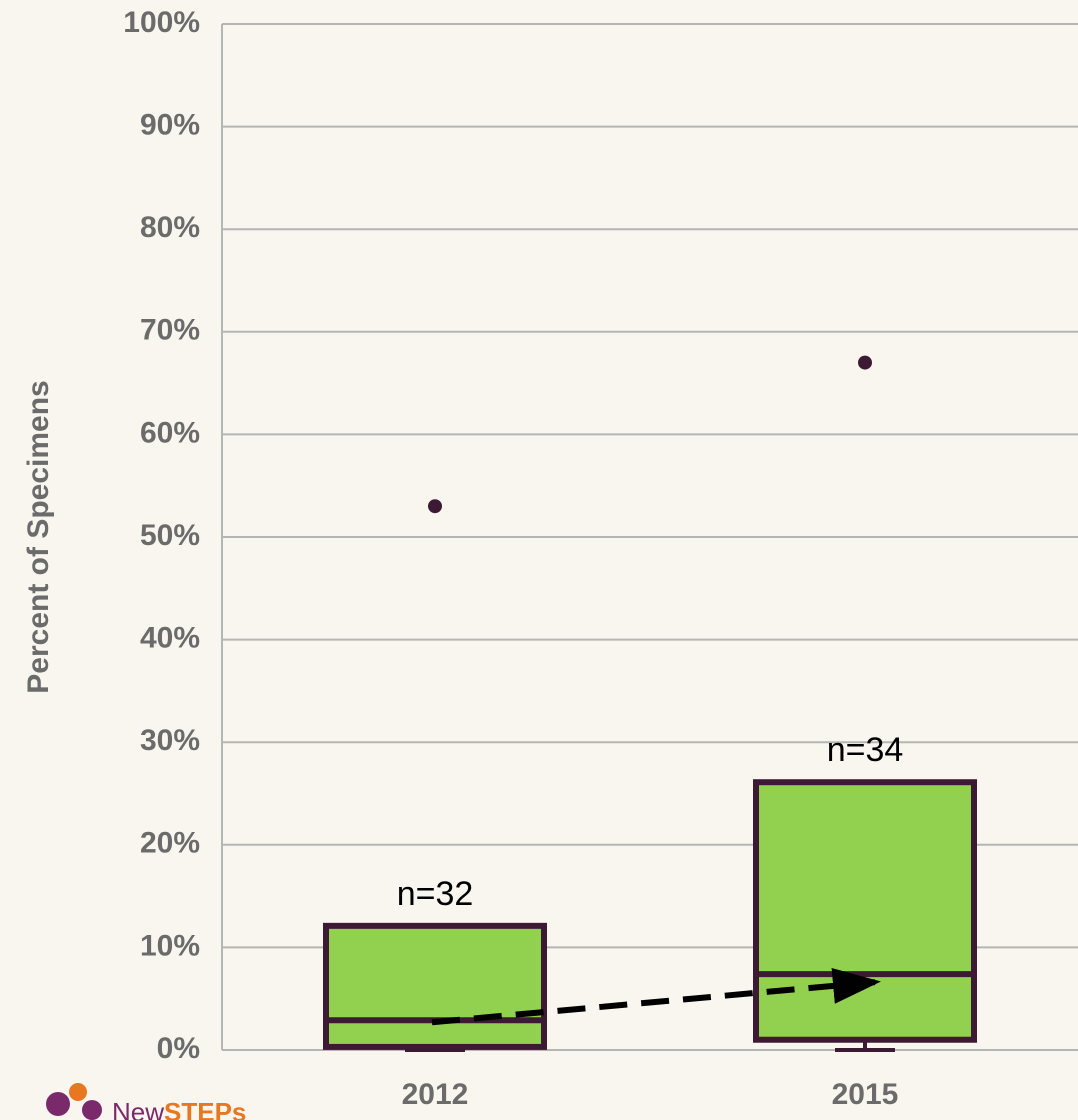 Image resolution: width=1078 pixels, height=1120 pixels. What do you see at coordinates (656, 996) in the screenshot?
I see `trend-arrow` at bounding box center [656, 996].